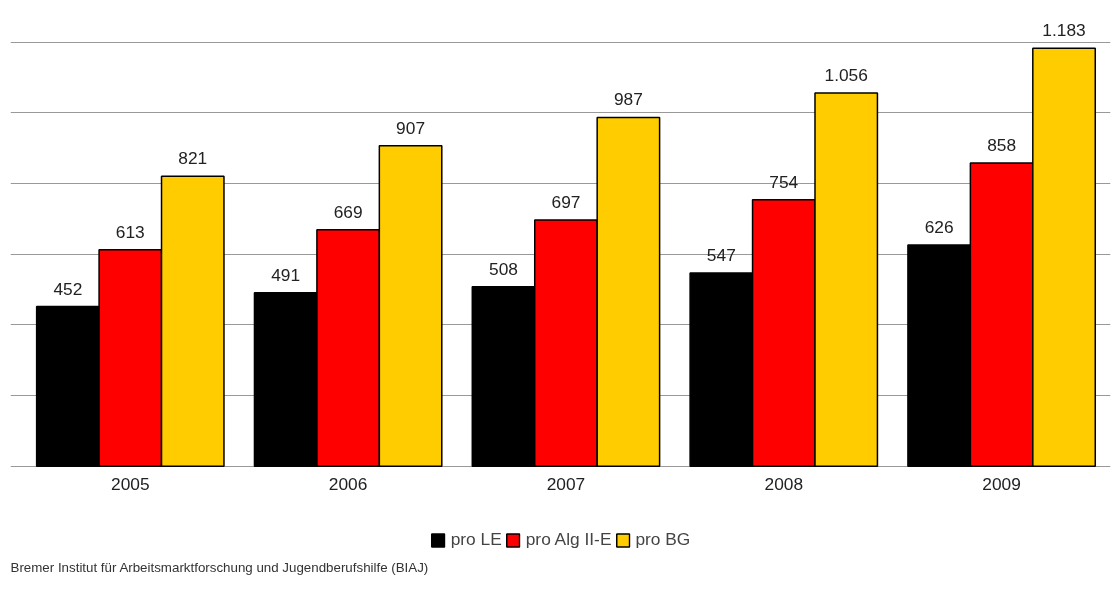  What do you see at coordinates (1064, 30) in the screenshot?
I see `data-label: 1.183` at bounding box center [1064, 30].